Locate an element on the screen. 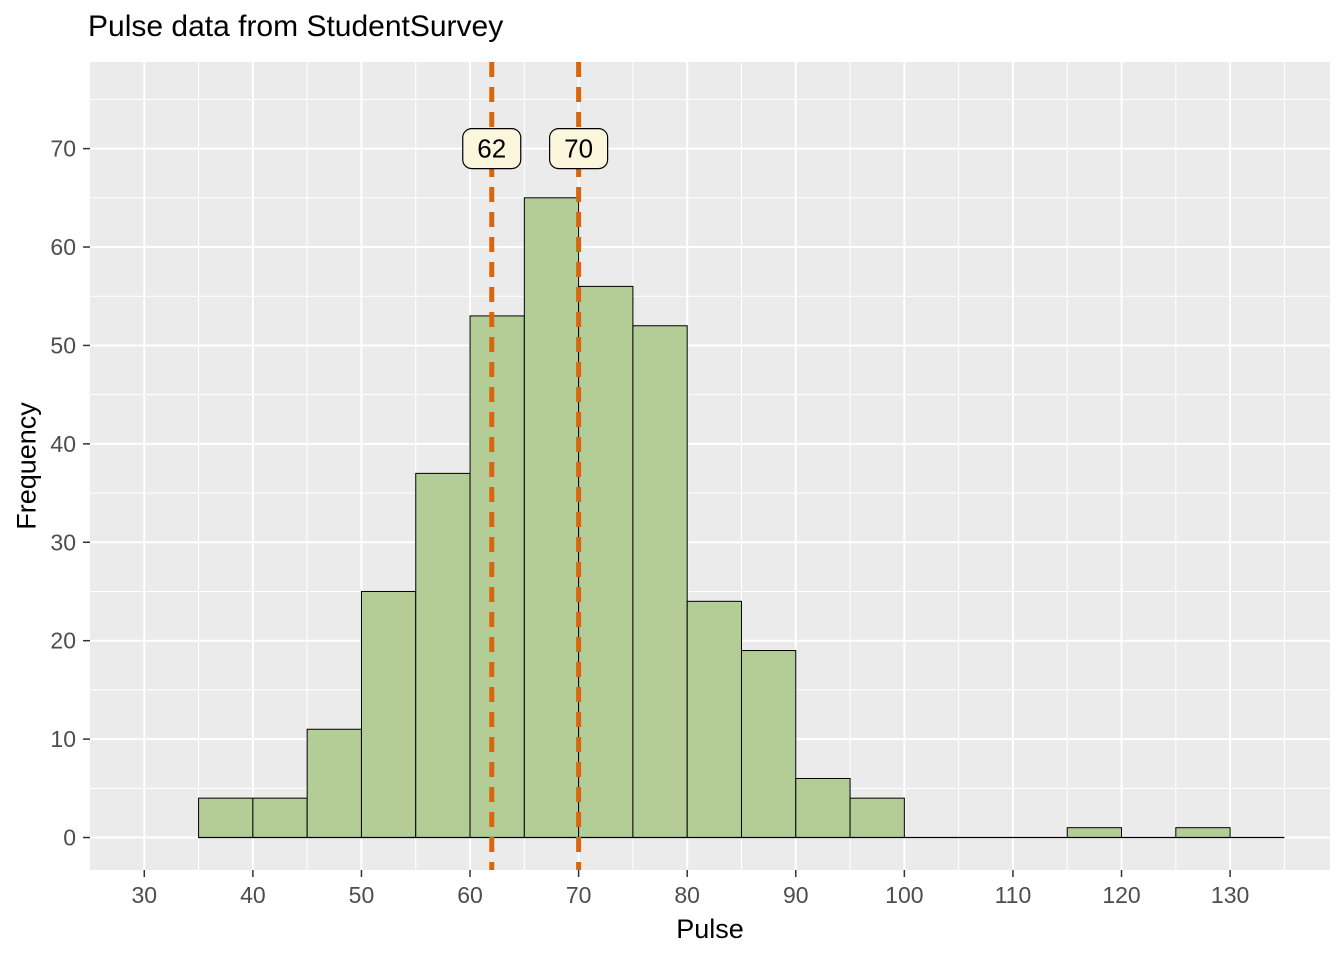 Image resolution: width=1344 pixels, height=960 pixels. x-tick-label: 120 is located at coordinates (1121, 895).